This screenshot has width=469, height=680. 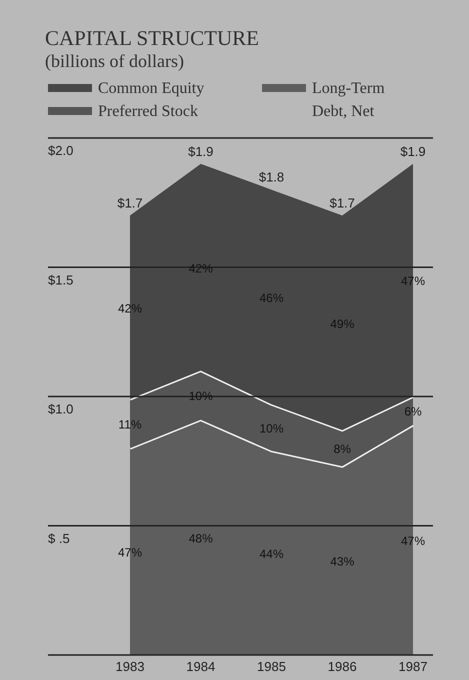 I want to click on x-tick-label: 1983, so click(x=130, y=666).